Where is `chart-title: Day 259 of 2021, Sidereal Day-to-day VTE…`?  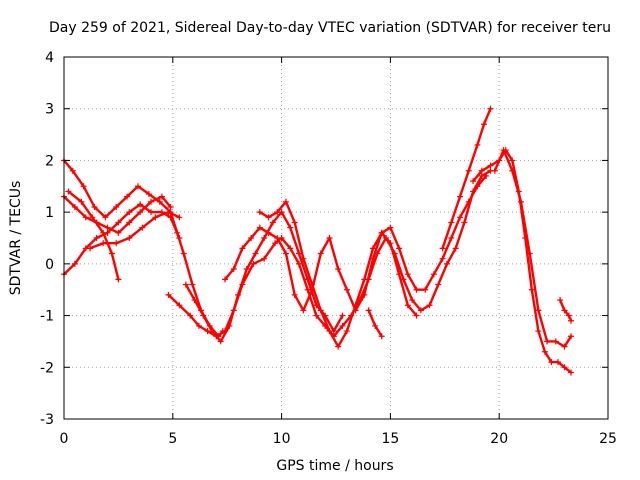 chart-title: Day 259 of 2021, Sidereal Day-to-day VTE… is located at coordinates (330, 28).